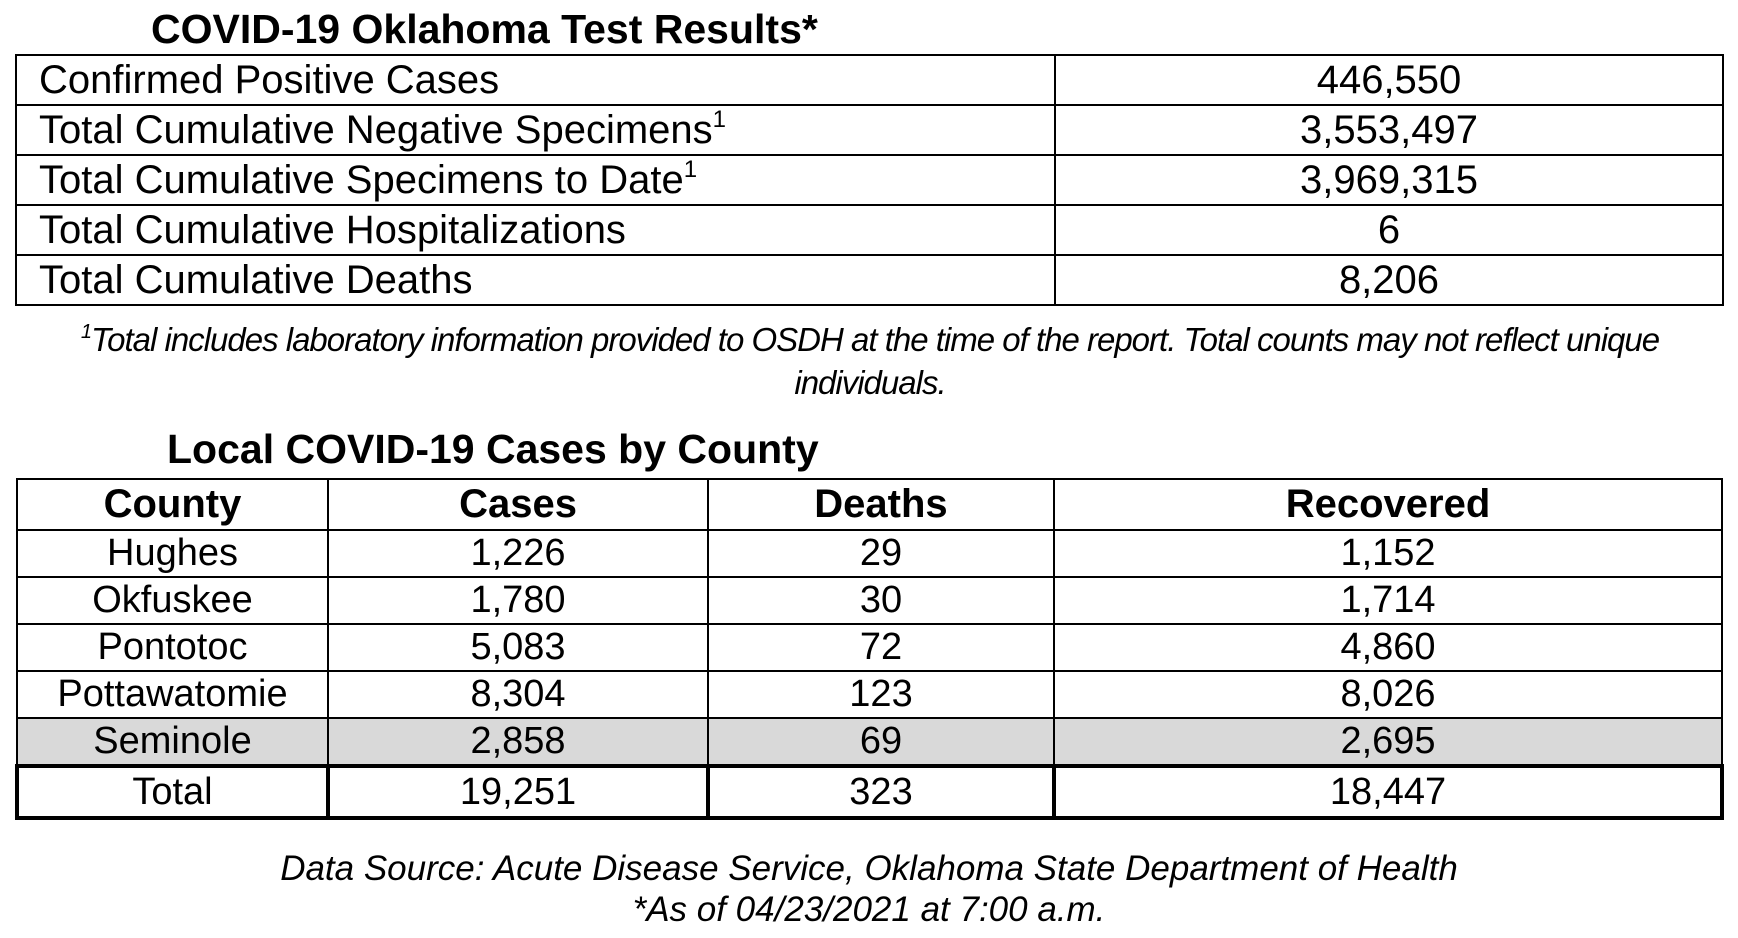 The width and height of the screenshot is (1738, 938). I want to click on row-label: Total Cumulative Hospitalizations, so click(535, 230).